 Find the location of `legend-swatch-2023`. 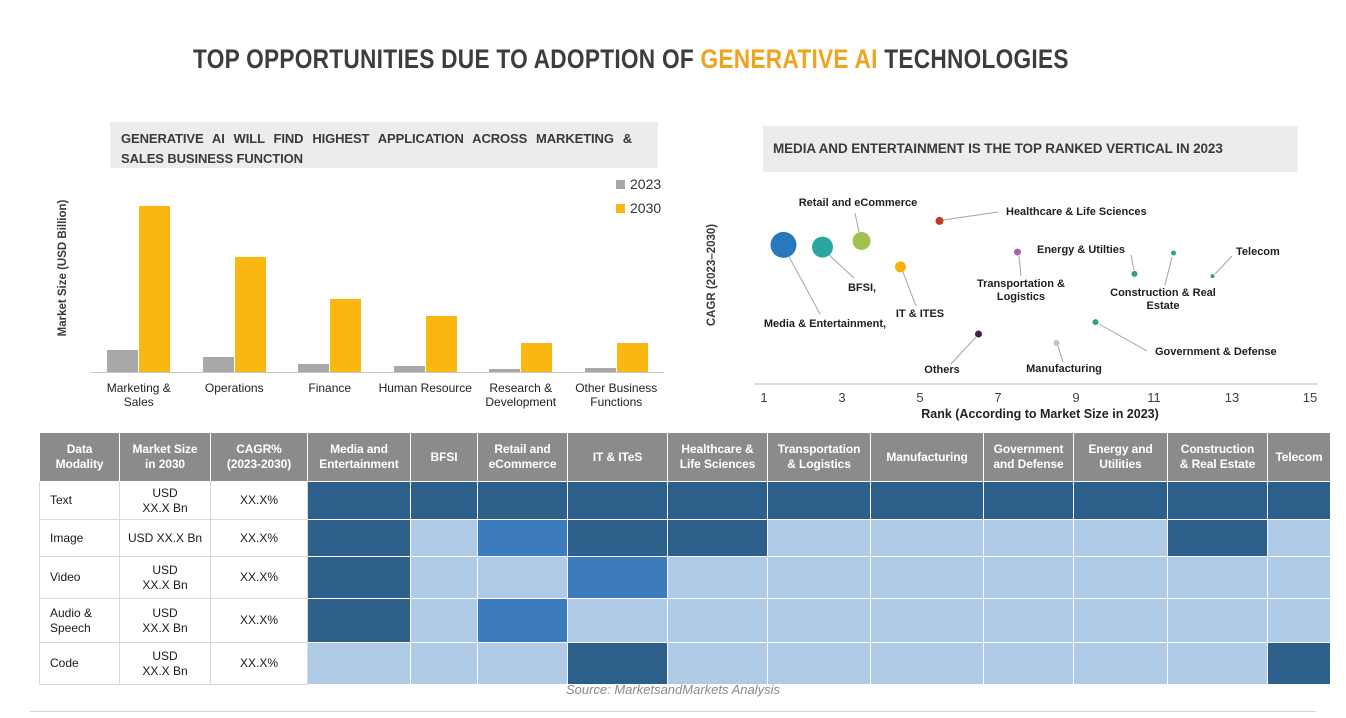

legend-swatch-2023 is located at coordinates (620, 184).